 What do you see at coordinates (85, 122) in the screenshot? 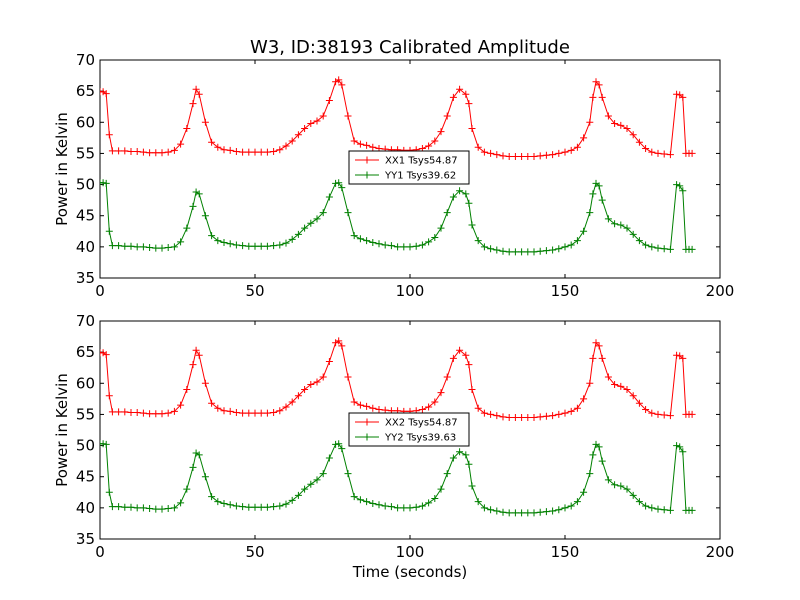
I see `y-tick-label: 60` at bounding box center [85, 122].